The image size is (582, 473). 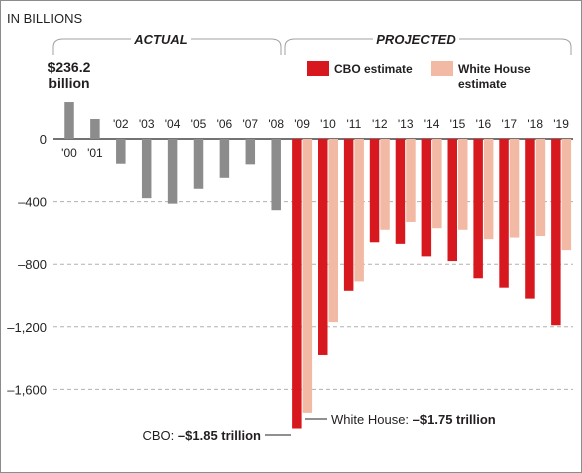 I want to click on projected-period-label: PROJECTED, so click(x=416, y=39).